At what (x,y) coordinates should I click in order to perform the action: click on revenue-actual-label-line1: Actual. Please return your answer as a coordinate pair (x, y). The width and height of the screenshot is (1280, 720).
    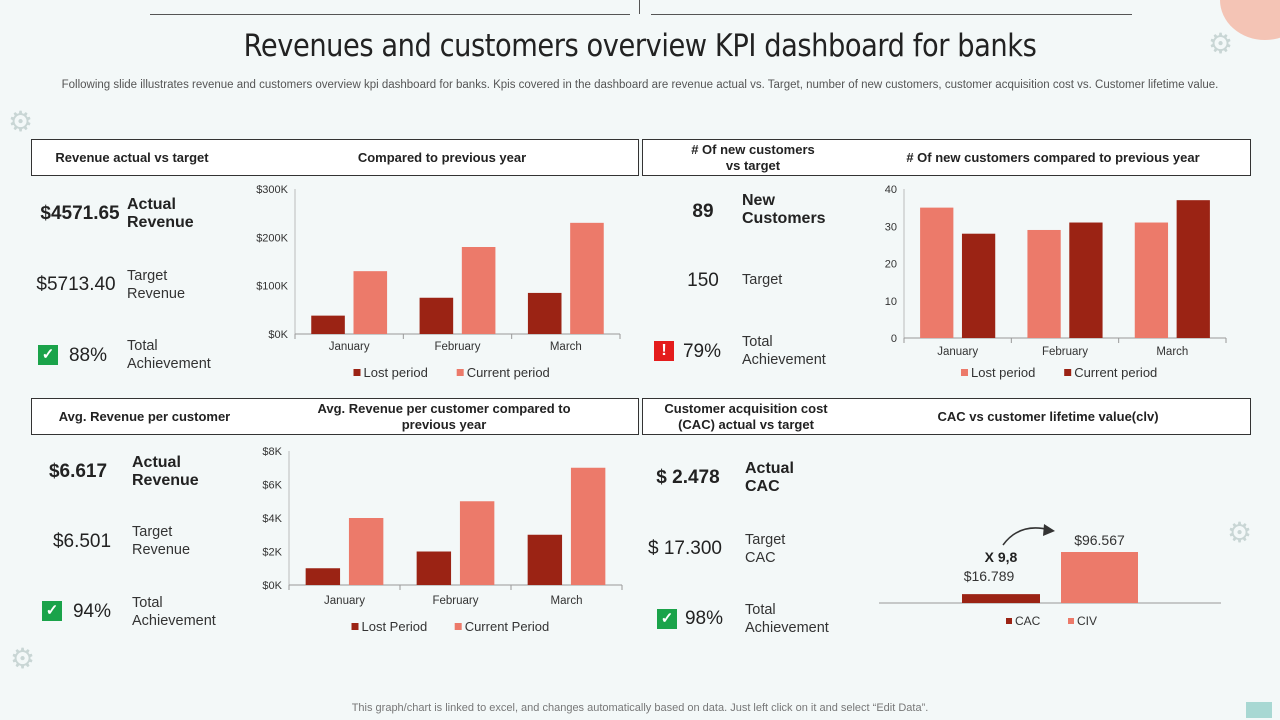
    Looking at the image, I should click on (151, 204).